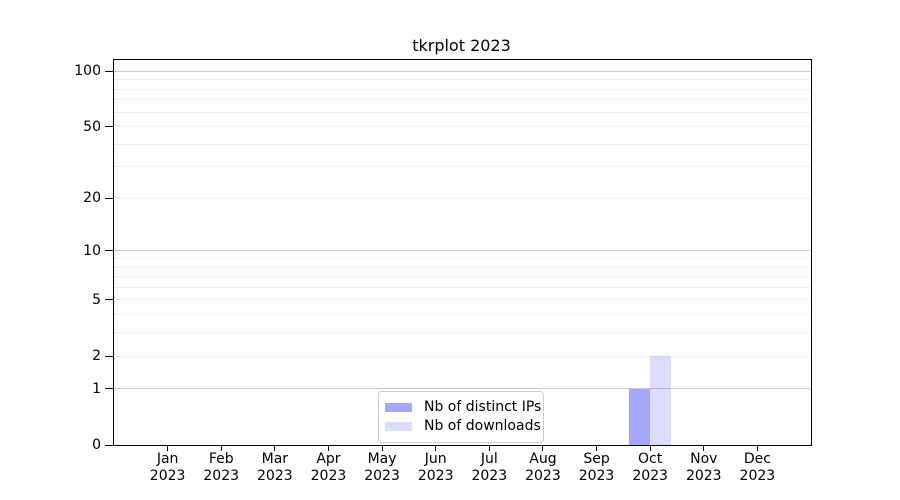  What do you see at coordinates (543, 448) in the screenshot?
I see `x-tick-aug` at bounding box center [543, 448].